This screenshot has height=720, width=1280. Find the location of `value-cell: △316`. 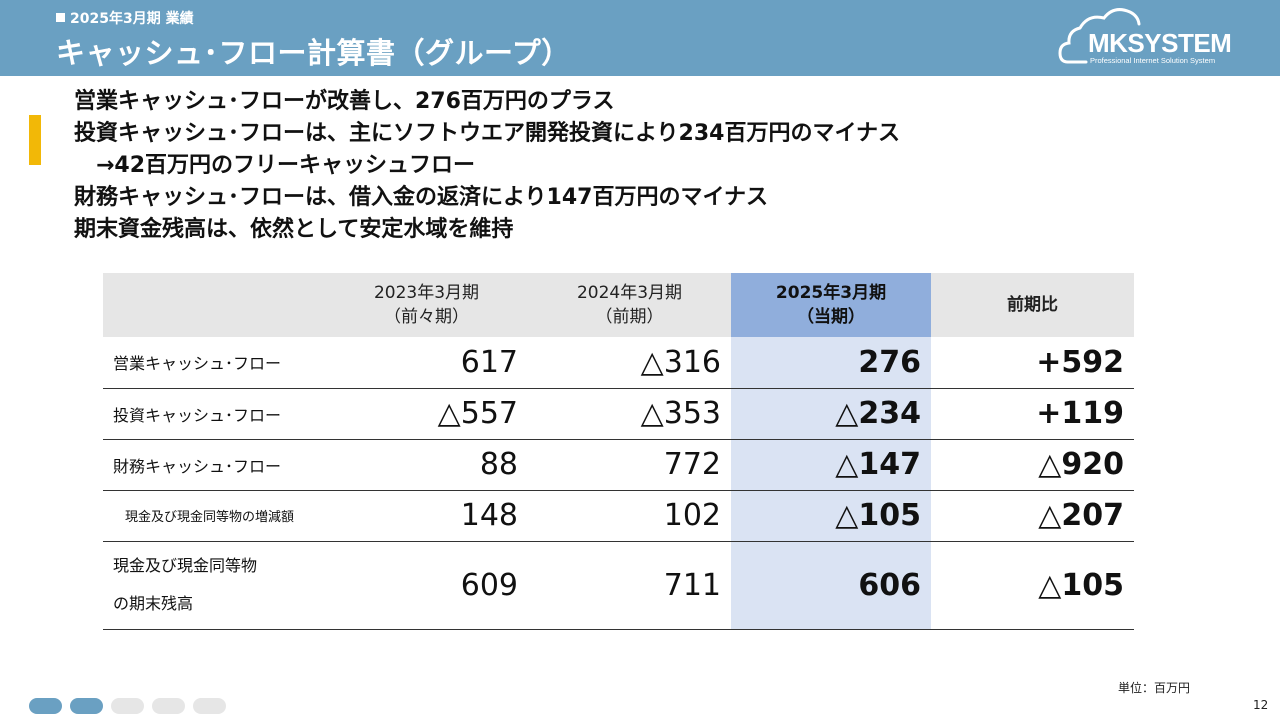

value-cell: △316 is located at coordinates (629, 363).